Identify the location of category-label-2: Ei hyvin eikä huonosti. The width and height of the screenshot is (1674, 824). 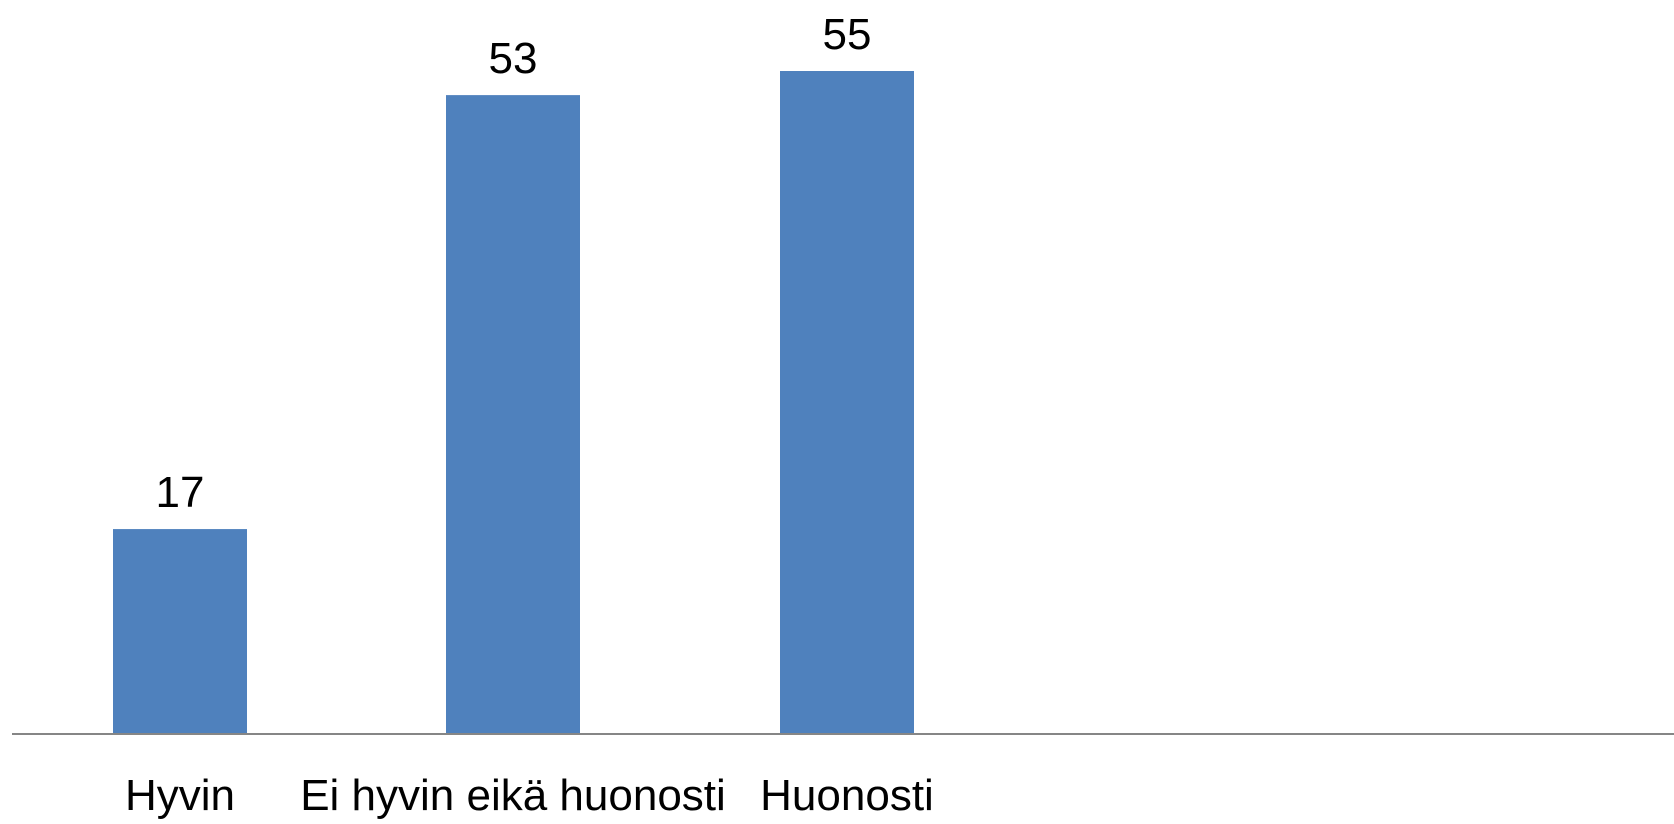
(513, 795).